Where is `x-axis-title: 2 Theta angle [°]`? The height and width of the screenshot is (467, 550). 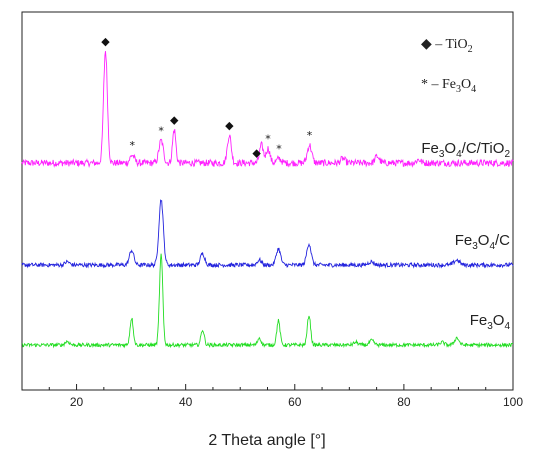 x-axis-title: 2 Theta angle [°] is located at coordinates (266, 440).